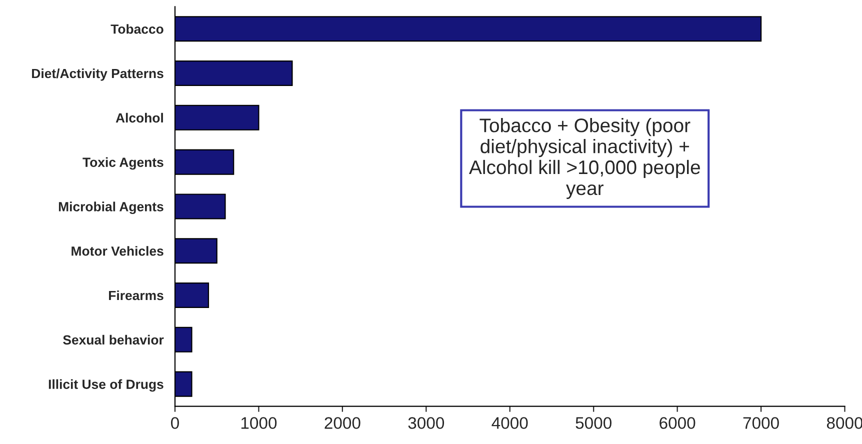 This screenshot has height=444, width=862. I want to click on y-tick-label: Tobacco, so click(137, 29).